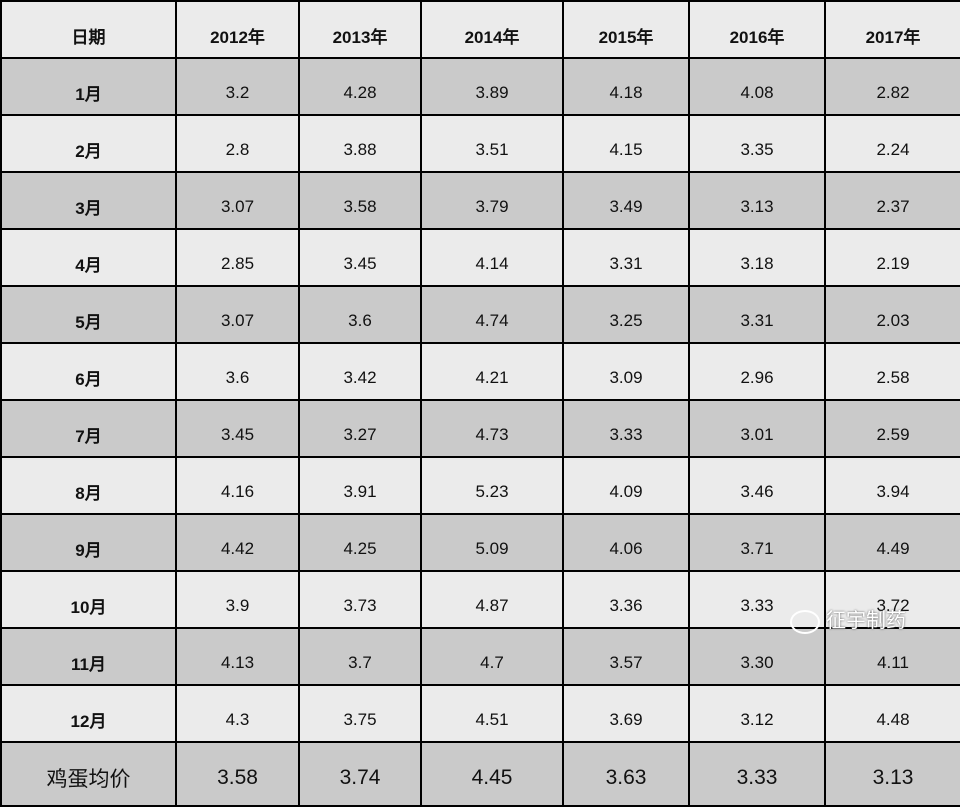 The image size is (960, 807). I want to click on cell: 3.01, so click(757, 428).